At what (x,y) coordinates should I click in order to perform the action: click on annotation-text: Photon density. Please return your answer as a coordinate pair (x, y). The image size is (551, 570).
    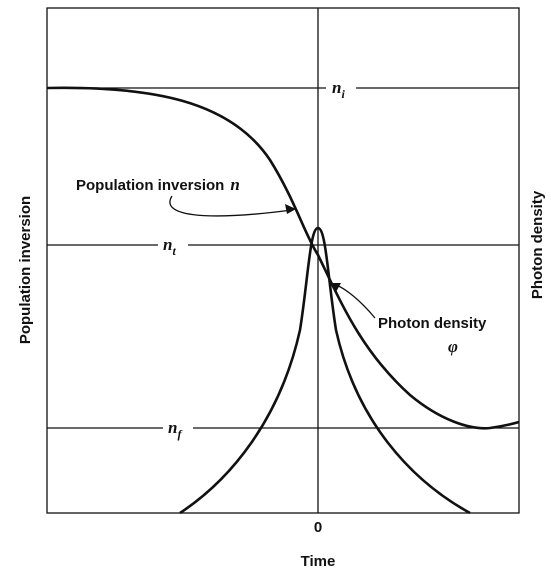
    Looking at the image, I should click on (432, 323).